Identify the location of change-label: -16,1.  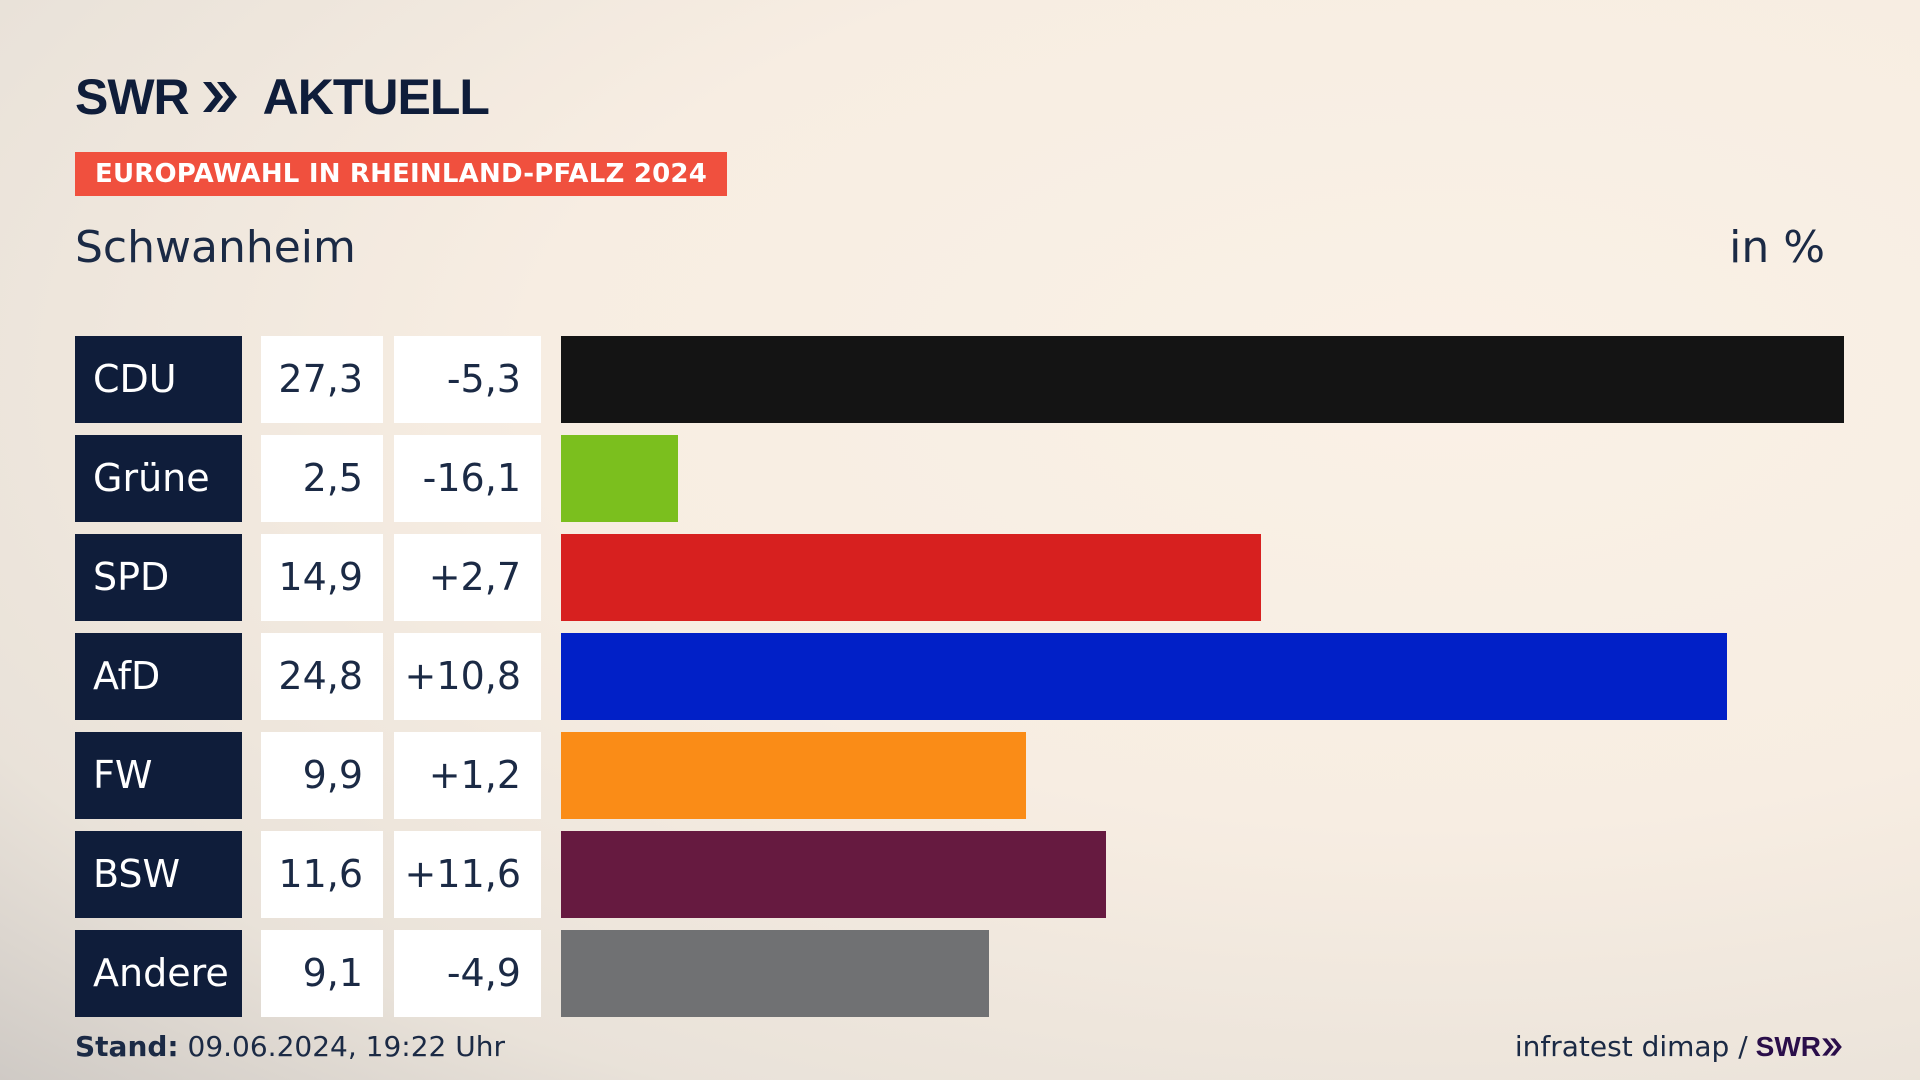
(467, 478).